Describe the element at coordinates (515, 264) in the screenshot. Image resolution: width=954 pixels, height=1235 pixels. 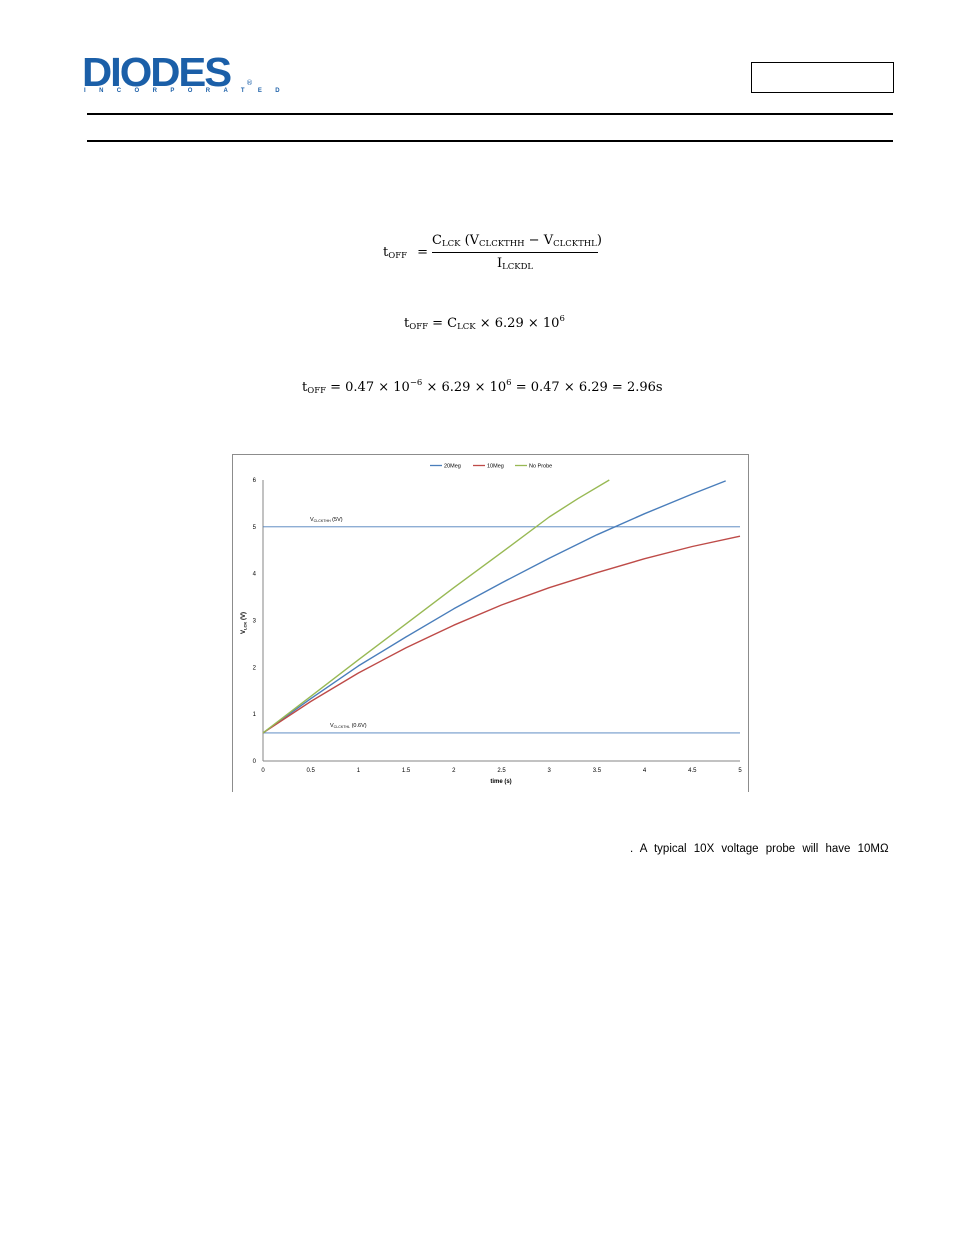
I see `equation-1-denominator: ILCKDL` at that location.